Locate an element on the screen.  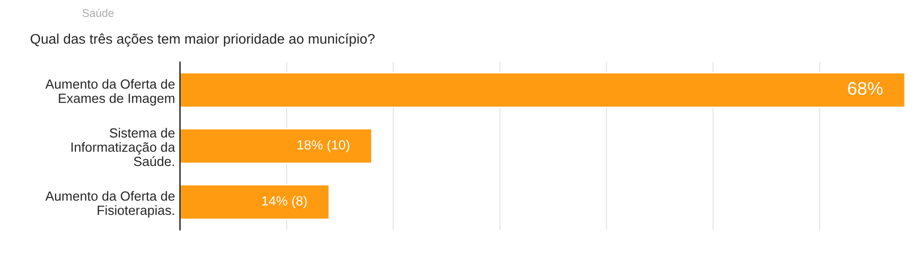
text: Saúde is located at coordinates (98, 12).